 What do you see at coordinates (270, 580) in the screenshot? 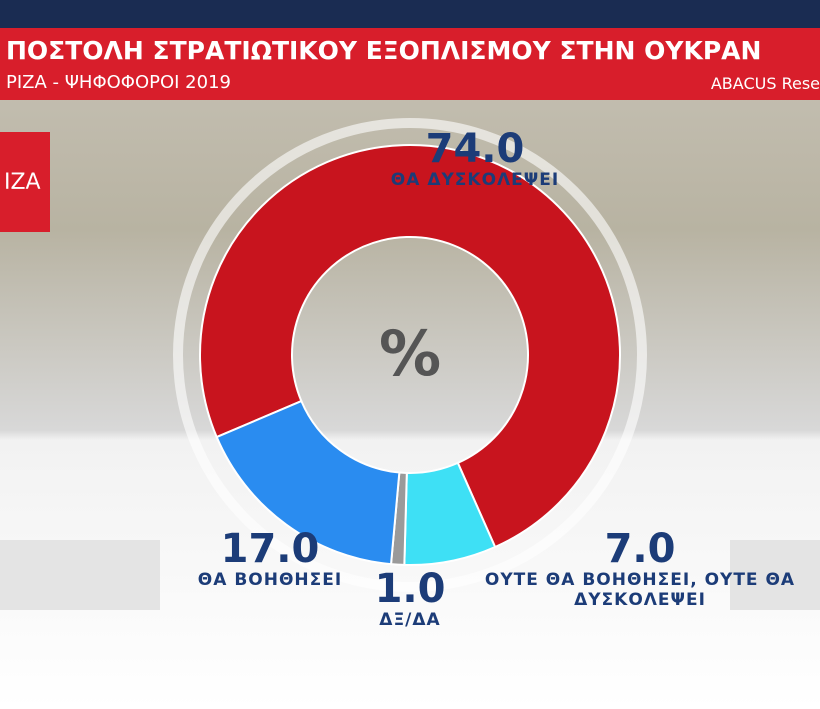
I see `category-label: ΘΑ ΒΟΗΘΗΣΕΙ` at bounding box center [270, 580].